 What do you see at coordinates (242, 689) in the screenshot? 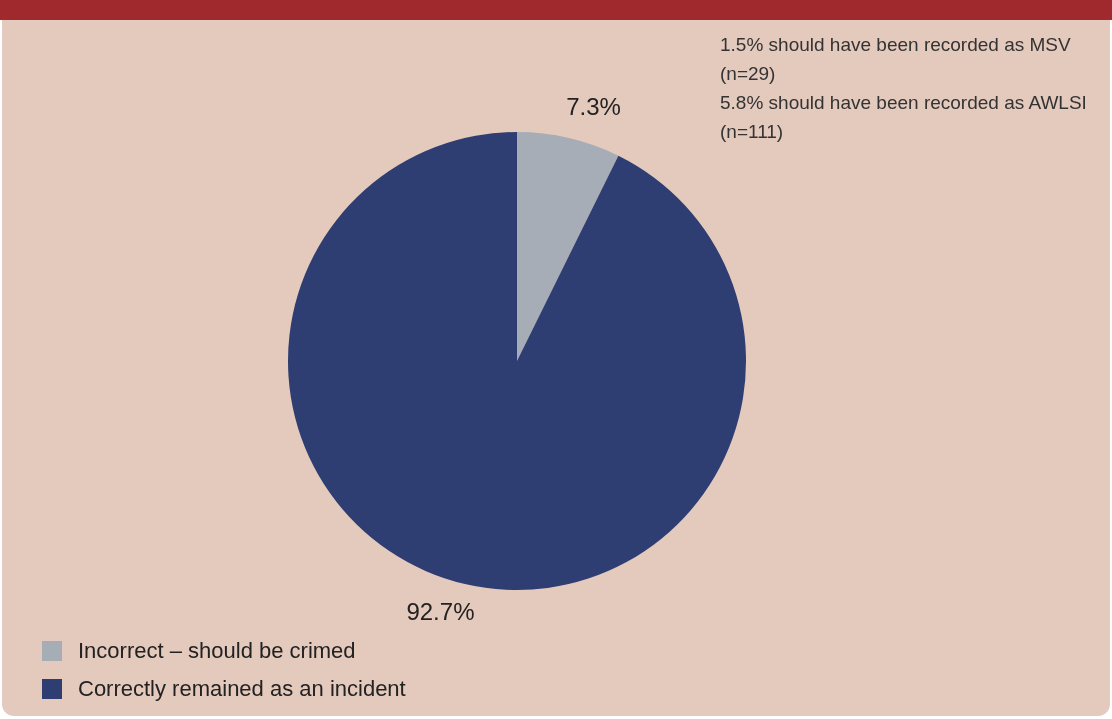
I see `legend-label: Correctly remained as an incident` at bounding box center [242, 689].